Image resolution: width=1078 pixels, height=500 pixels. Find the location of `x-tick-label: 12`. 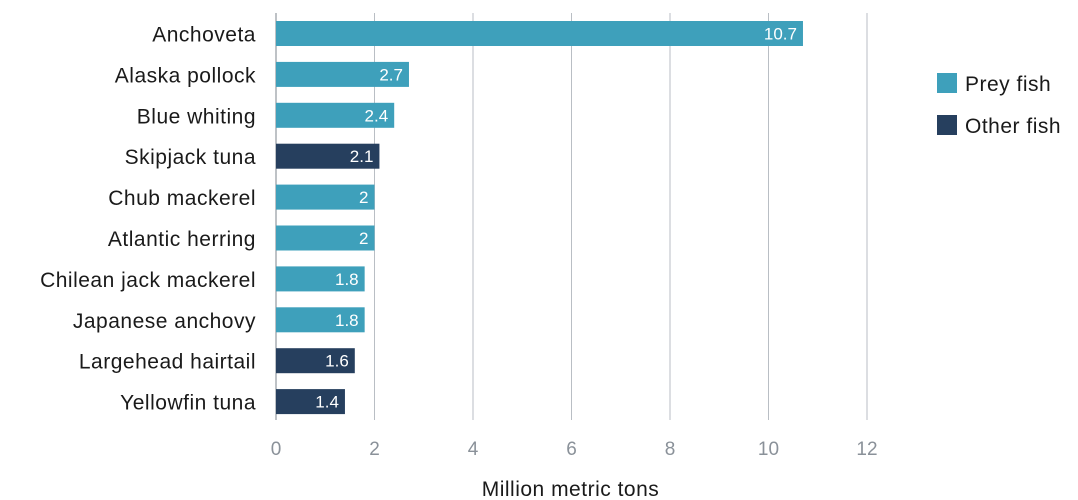

x-tick-label: 12 is located at coordinates (866, 449).